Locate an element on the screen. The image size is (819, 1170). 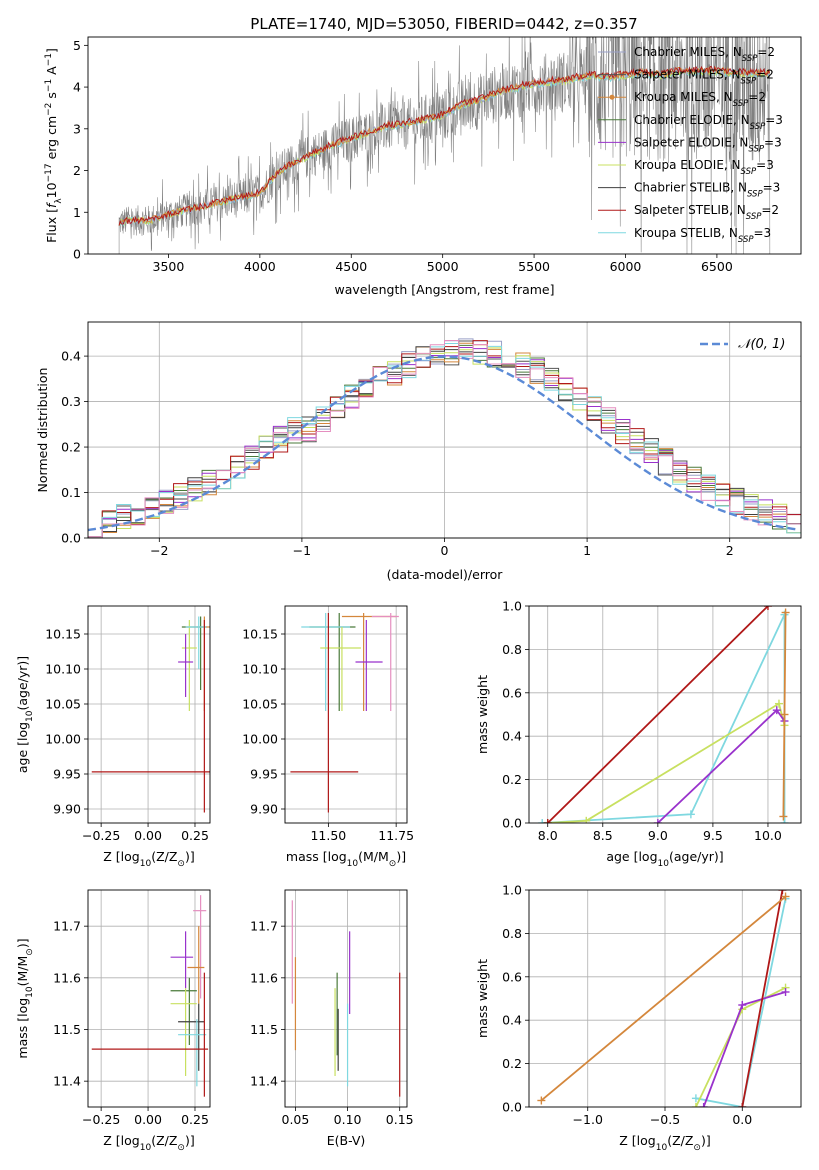
histogram-kroupa_elodie is located at coordinates (444, 442).